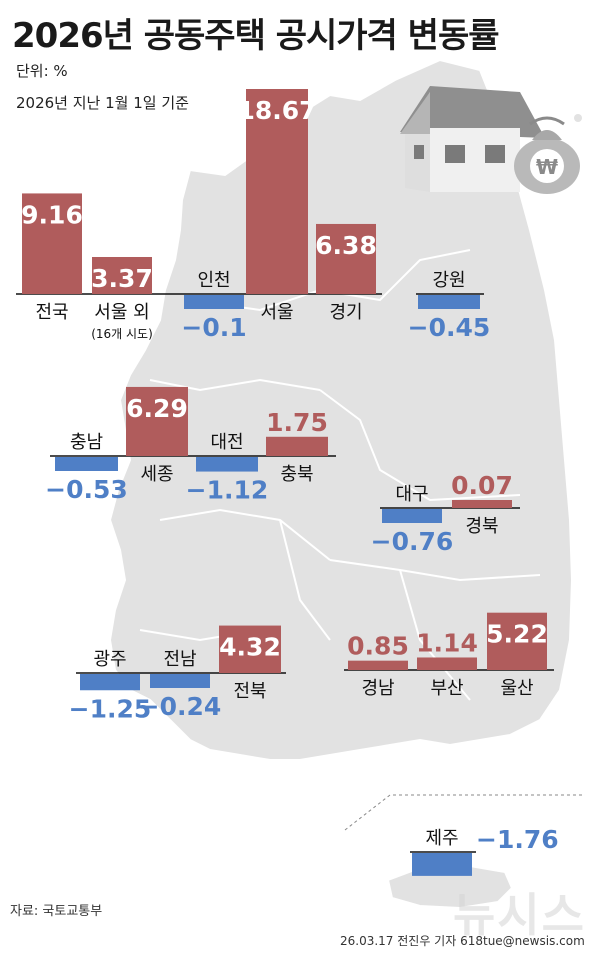 The image size is (600, 959). I want to click on bar-전남, so click(180, 681).